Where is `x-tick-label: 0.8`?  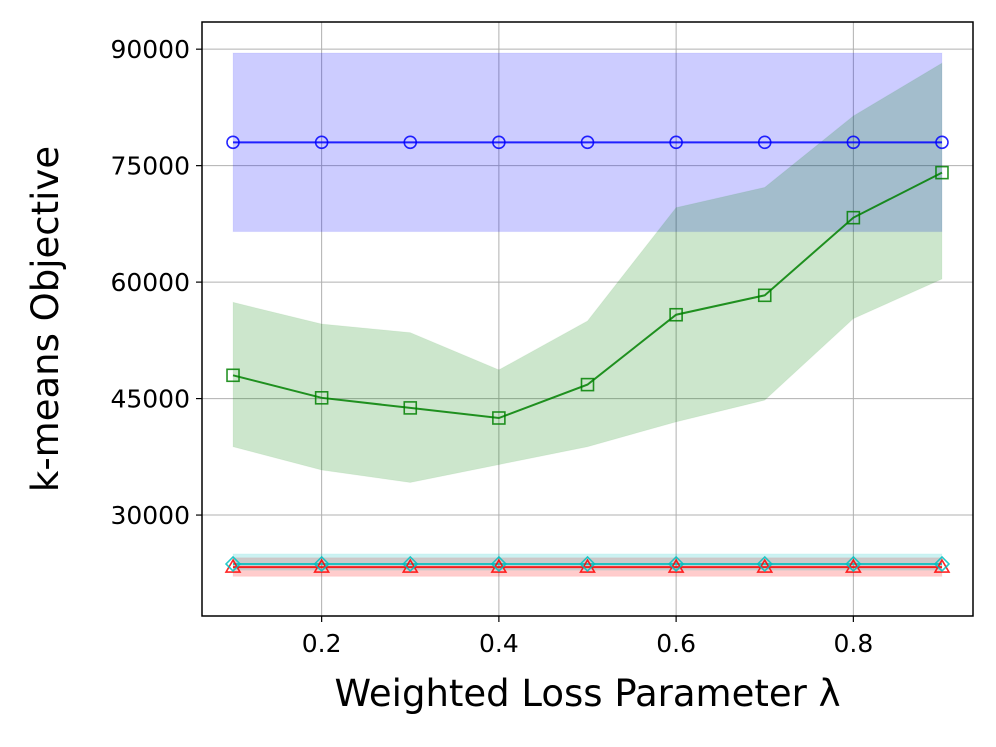
x-tick-label: 0.8 is located at coordinates (853, 643).